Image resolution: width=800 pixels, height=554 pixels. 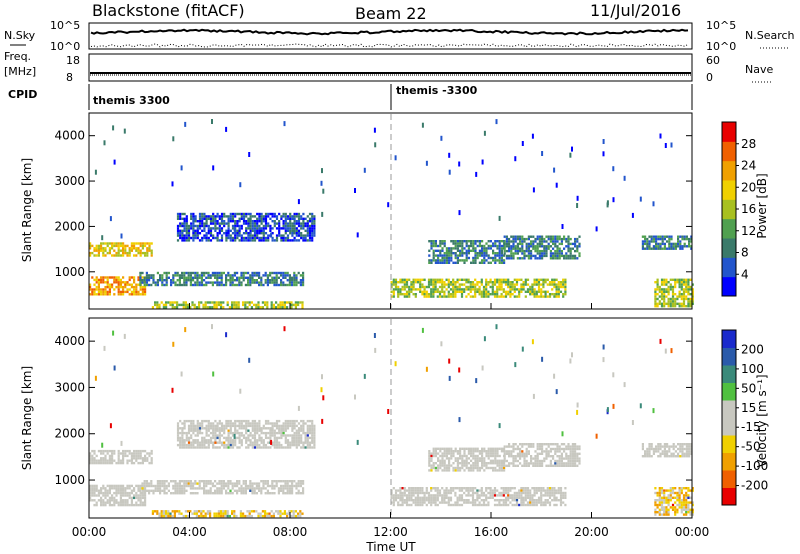 What do you see at coordinates (389, 32) in the screenshot?
I see `nsky-series` at bounding box center [389, 32].